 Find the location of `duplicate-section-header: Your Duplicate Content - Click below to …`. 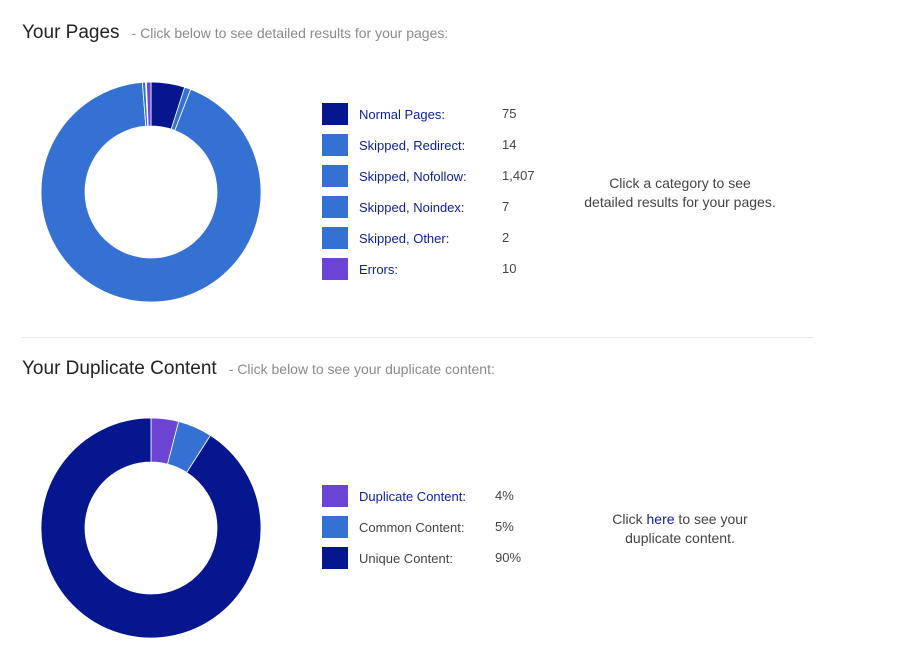

duplicate-section-header: Your Duplicate Content - Click below to … is located at coordinates (258, 369).